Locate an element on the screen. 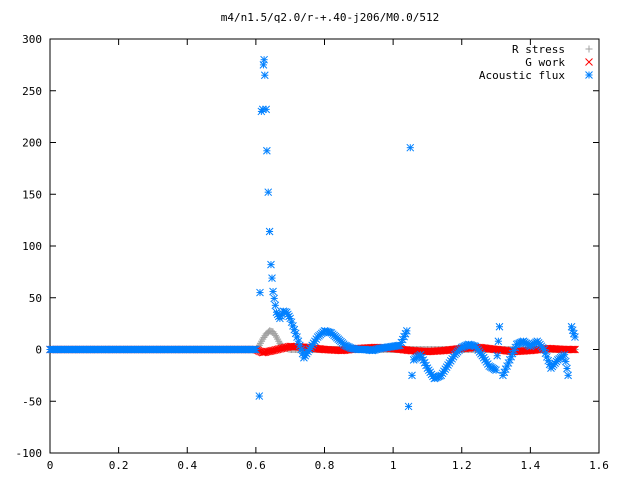 The width and height of the screenshot is (640, 480). chart-title: m4/n1.5/q2.0/r-+.40-j206/M0.0/512 is located at coordinates (330, 17).